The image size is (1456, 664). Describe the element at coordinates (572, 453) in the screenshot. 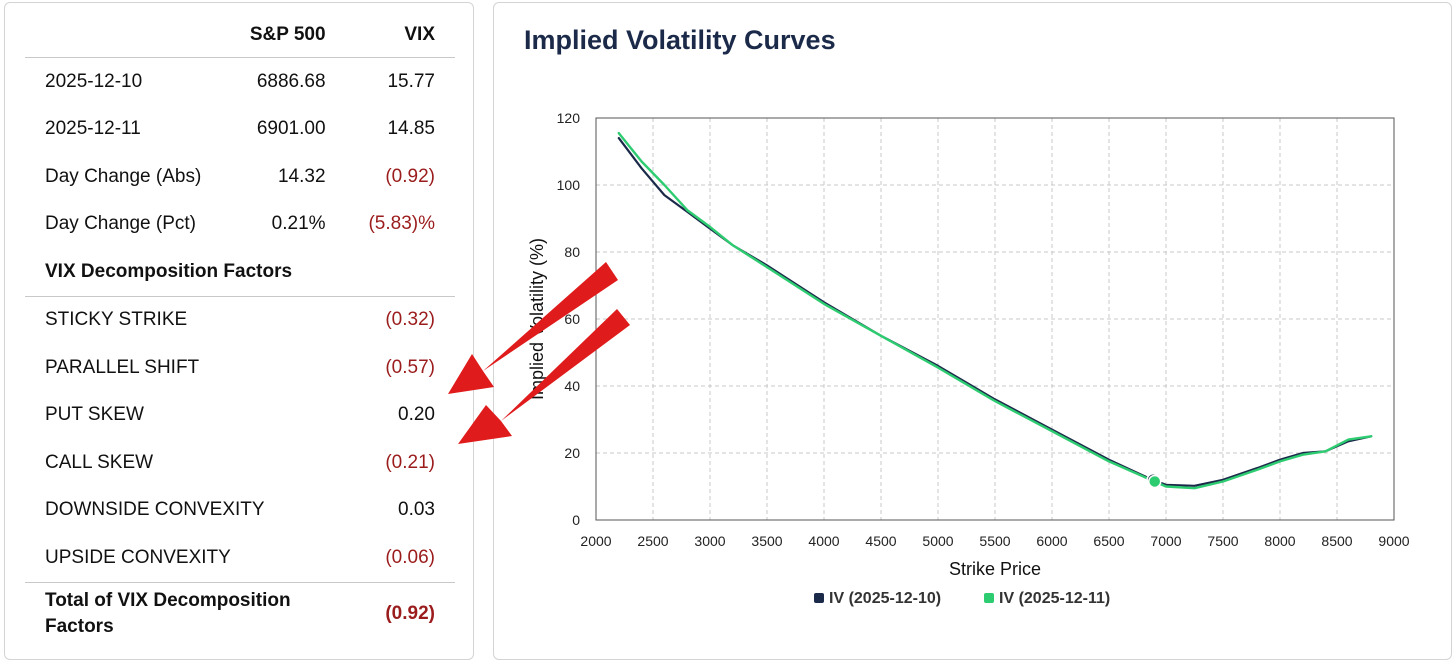

I see `y-tick-label: 20` at that location.